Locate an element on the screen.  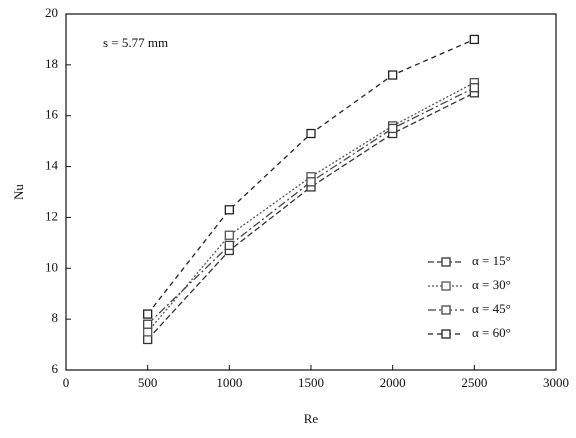
x-axis-label: Re is located at coordinates (311, 418).